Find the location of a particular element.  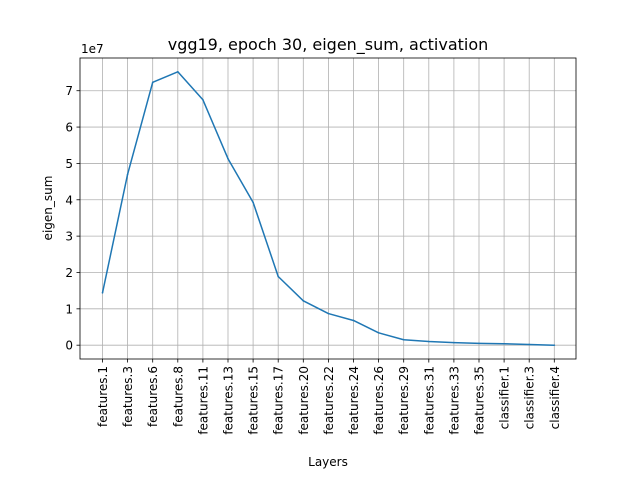

x-tick-label: features.26 is located at coordinates (379, 400).